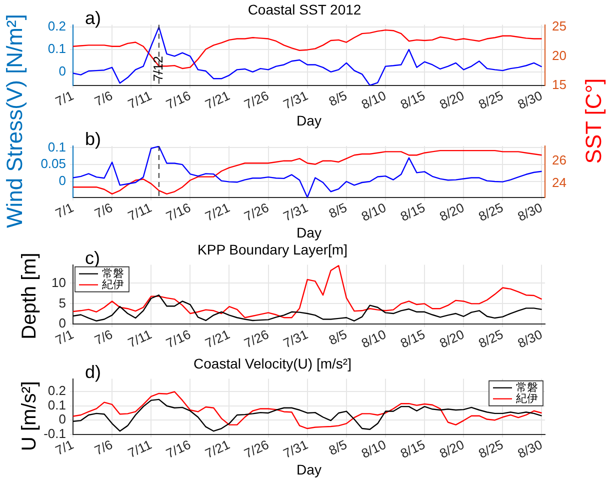  I want to click on chart-title: Coastal Velocity(U) [m/s²], so click(273, 363).